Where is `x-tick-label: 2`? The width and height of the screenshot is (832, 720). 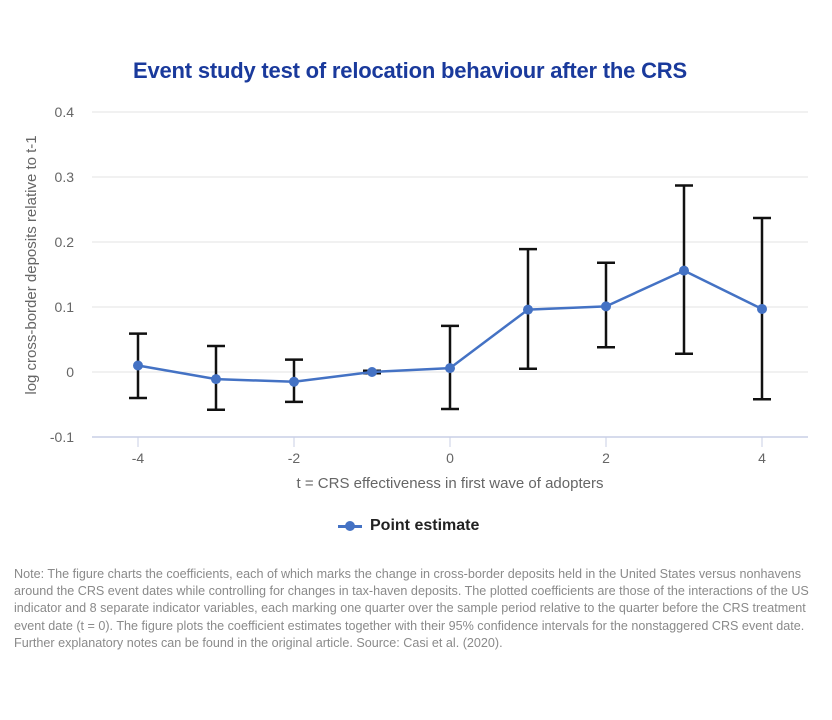 x-tick-label: 2 is located at coordinates (606, 458).